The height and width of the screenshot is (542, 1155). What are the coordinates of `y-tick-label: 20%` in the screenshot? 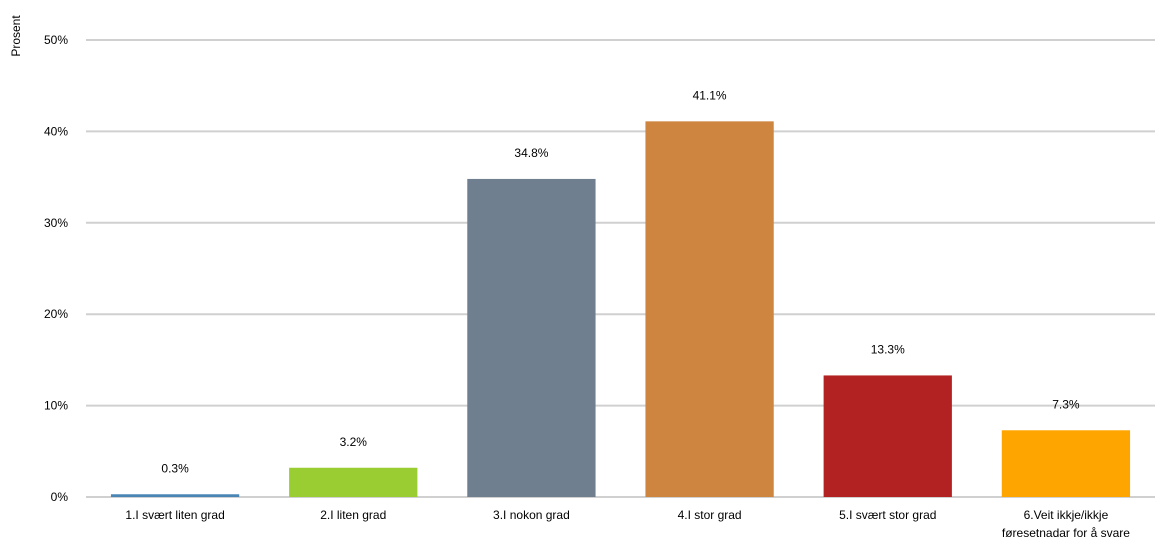 It's located at (56, 314).